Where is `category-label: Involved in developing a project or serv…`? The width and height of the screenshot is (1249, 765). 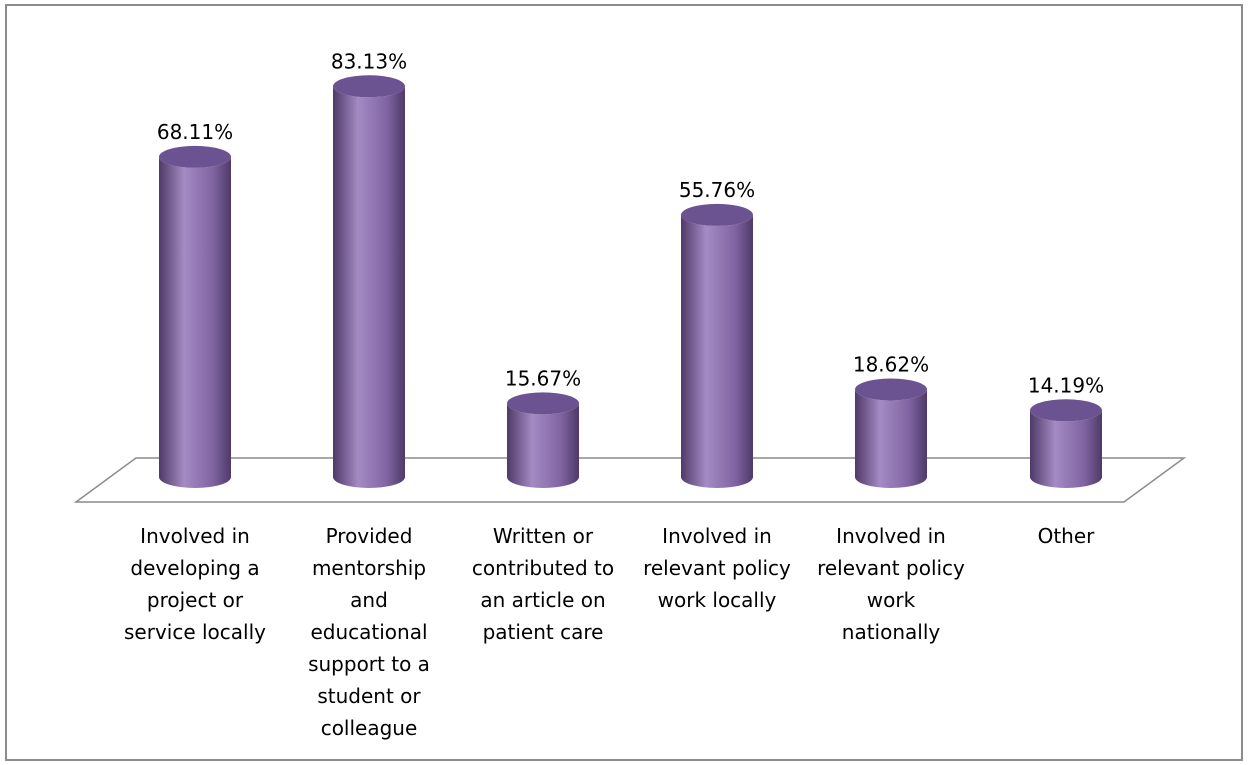 category-label: Involved in developing a project or serv… is located at coordinates (195, 584).